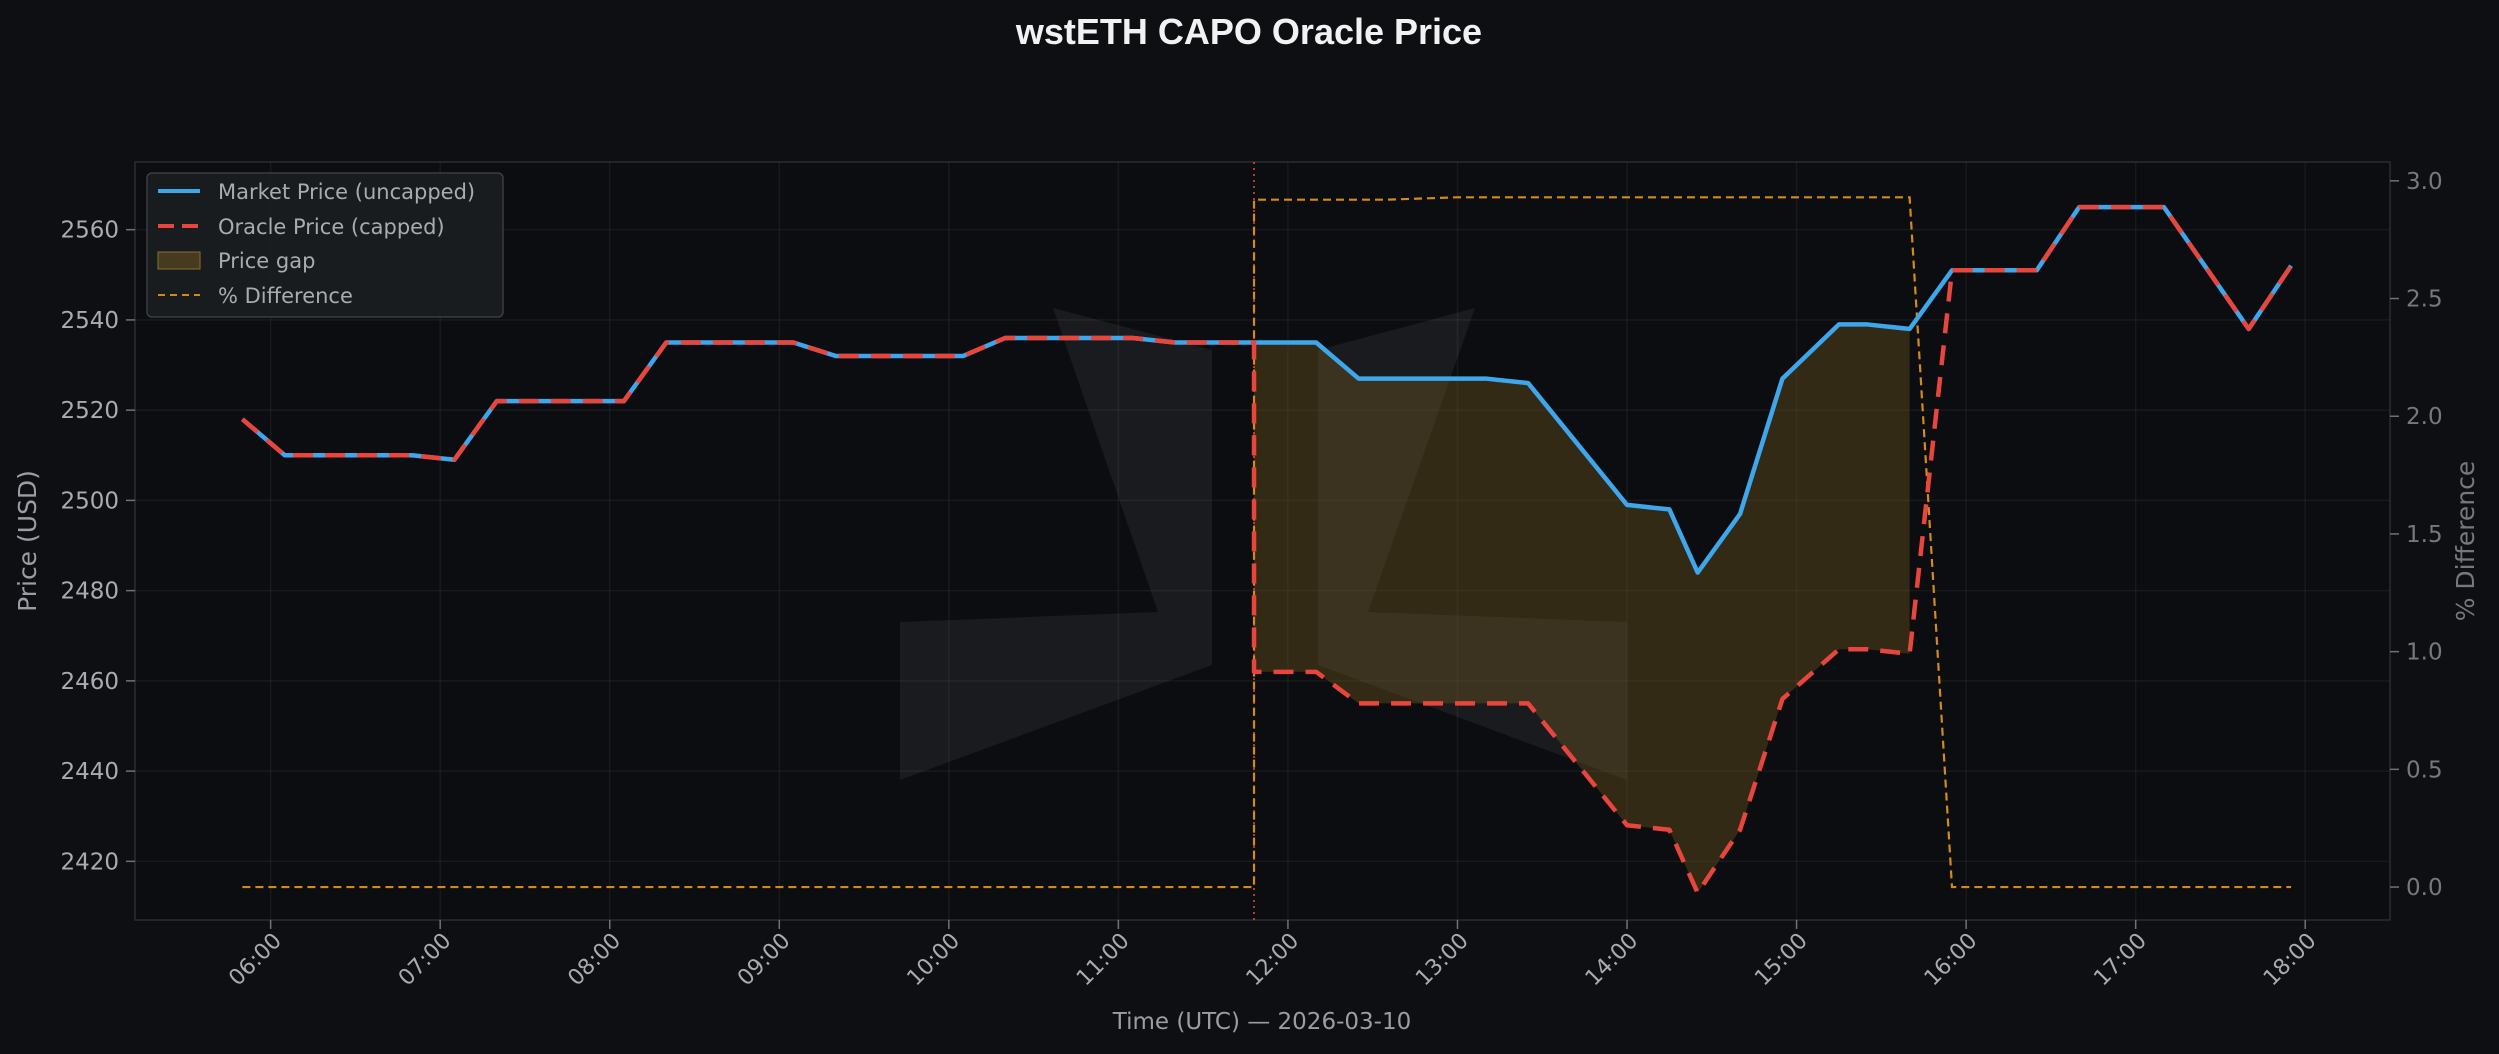 This screenshot has height=1054, width=2499. What do you see at coordinates (1781, 960) in the screenshot?
I see `x-tick-label: 15:00` at bounding box center [1781, 960].